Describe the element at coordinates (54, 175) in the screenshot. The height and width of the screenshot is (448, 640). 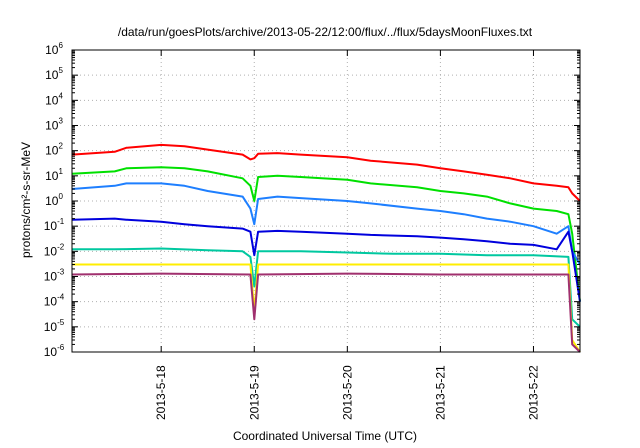
I see `y-tick-label: 10¹` at that location.